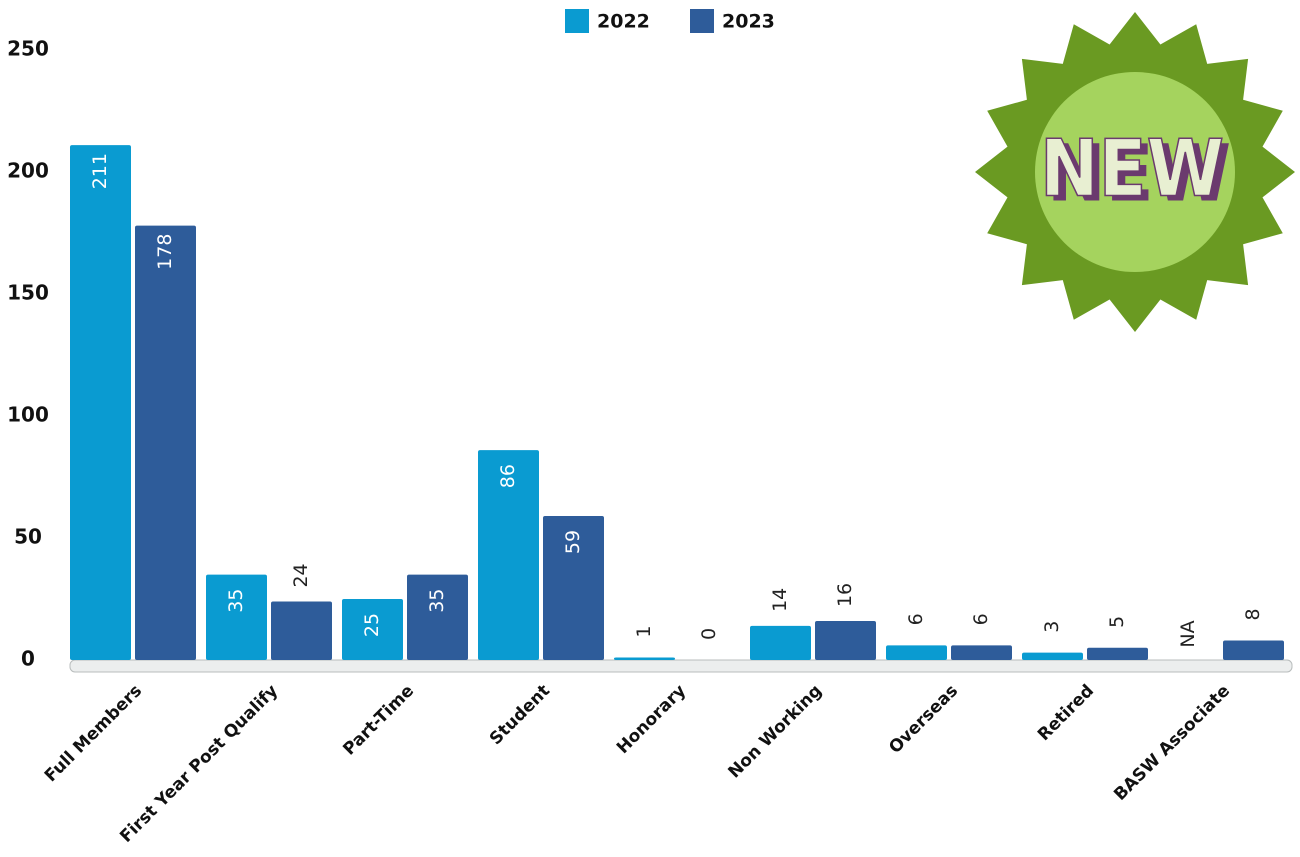 This screenshot has height=857, width=1300. What do you see at coordinates (573, 542) in the screenshot?
I see `value-label: 59` at bounding box center [573, 542].